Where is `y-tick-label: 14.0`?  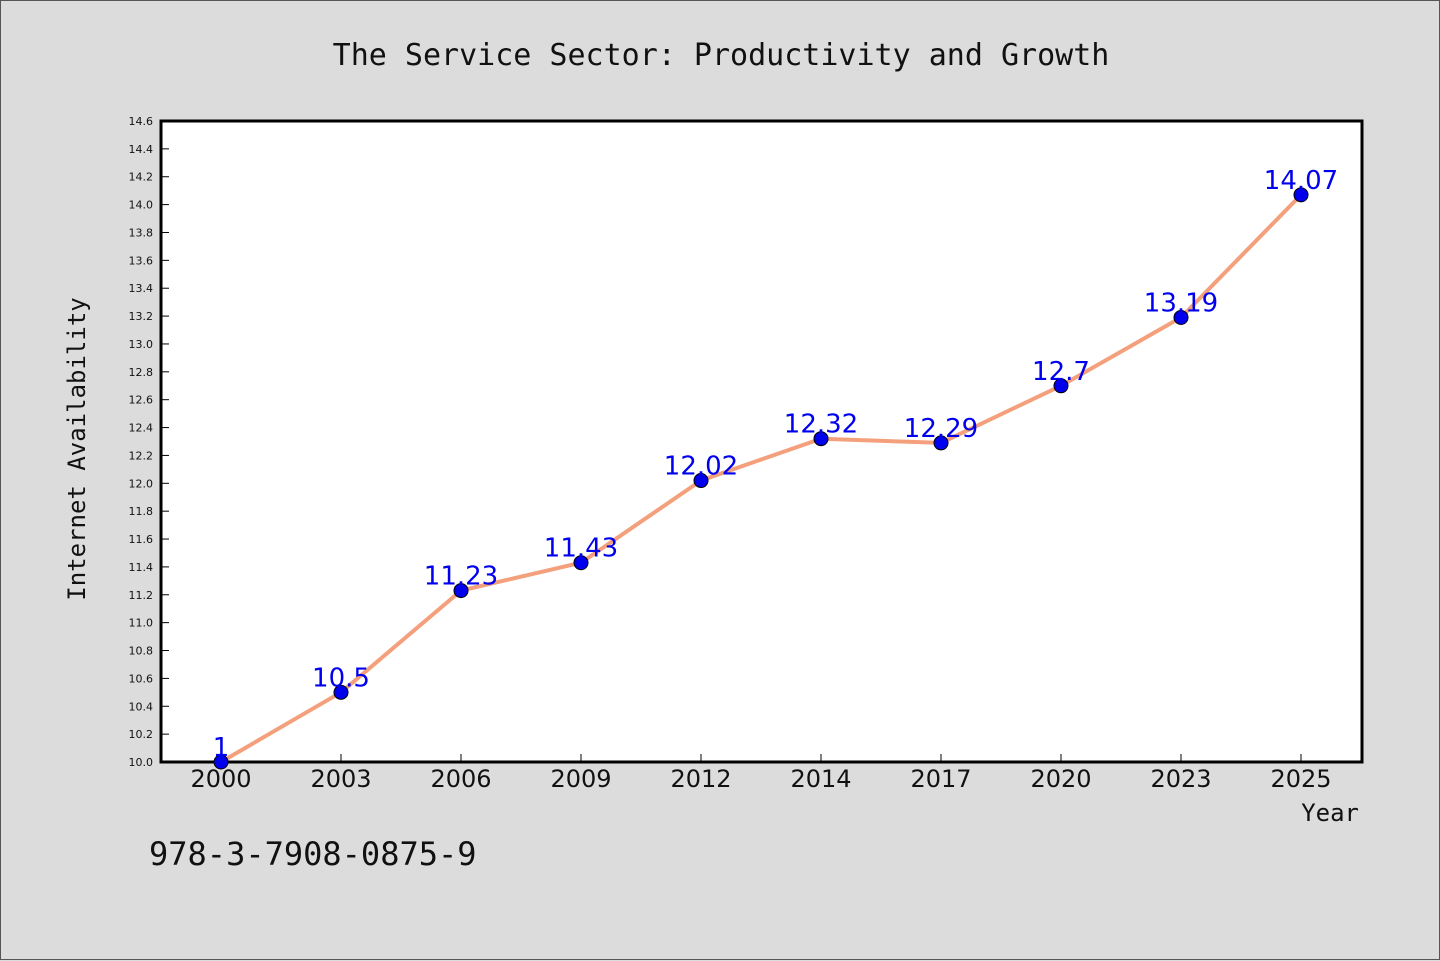
y-tick-label: 14.0 is located at coordinates (141, 205).